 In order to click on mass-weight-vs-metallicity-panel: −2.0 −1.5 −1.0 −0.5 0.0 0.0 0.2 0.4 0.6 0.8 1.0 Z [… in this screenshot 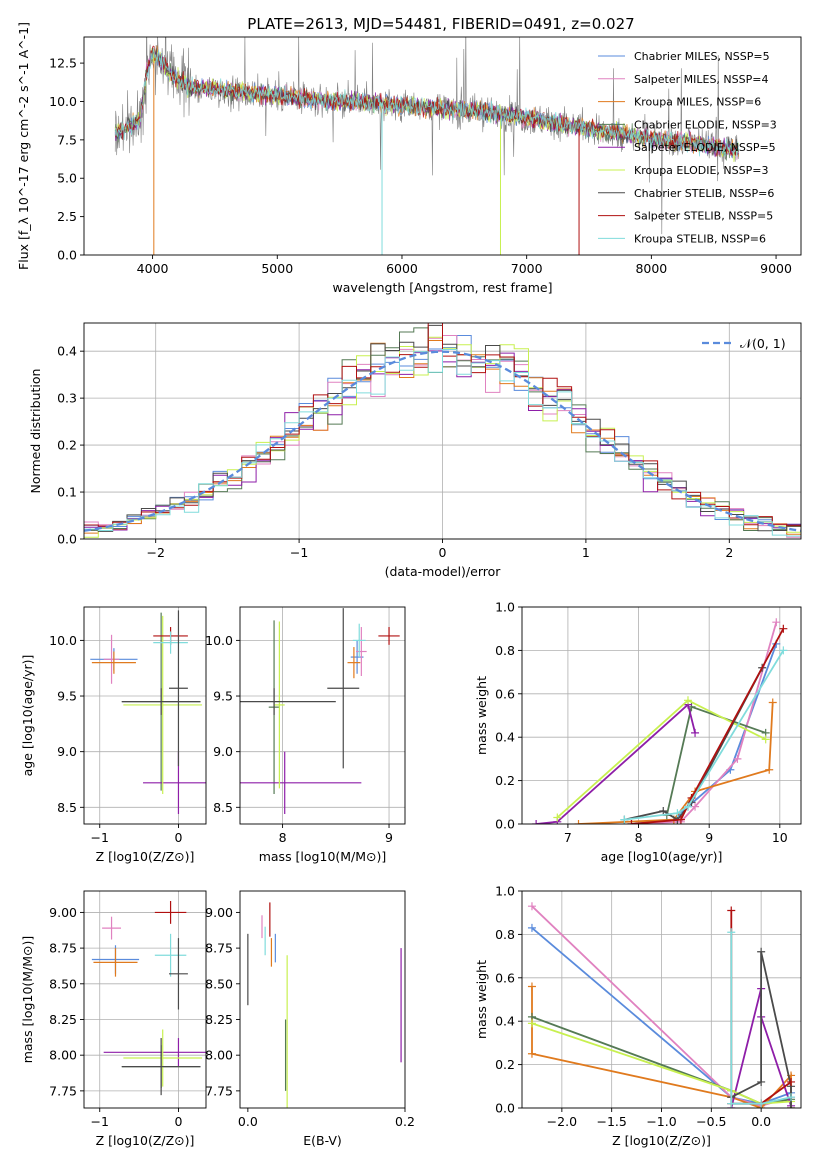, I will do `click(638, 1016)`.